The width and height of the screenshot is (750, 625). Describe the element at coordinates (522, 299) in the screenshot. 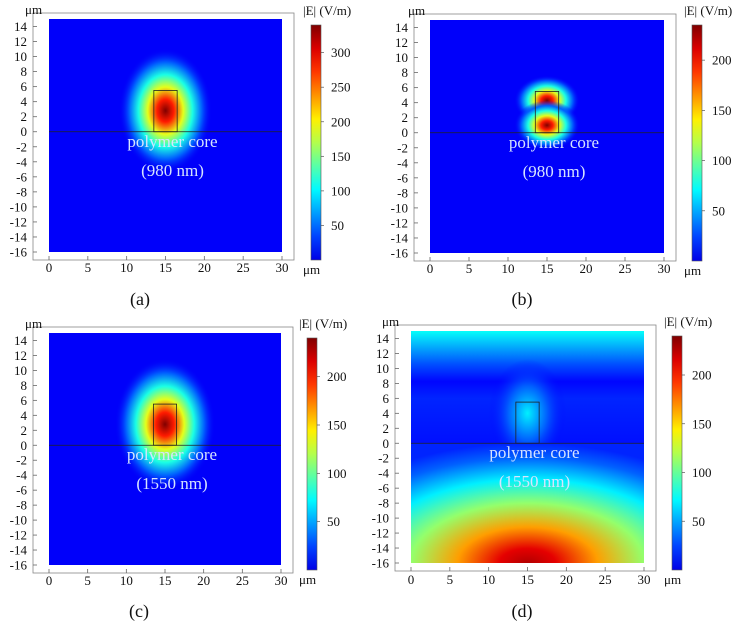

I see `panel-label: (b)` at that location.